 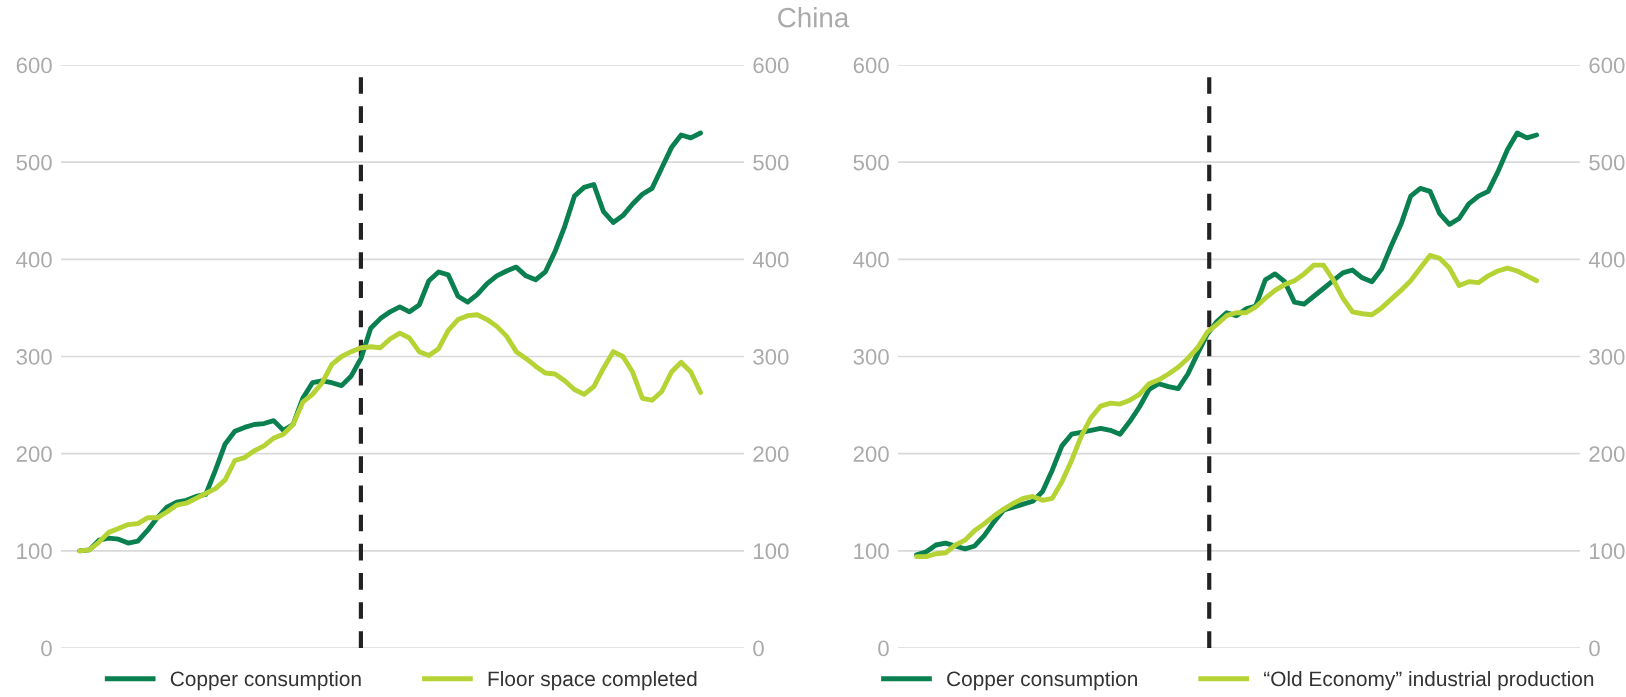 What do you see at coordinates (592, 680) in the screenshot?
I see `legend-label: Floor space completed` at bounding box center [592, 680].